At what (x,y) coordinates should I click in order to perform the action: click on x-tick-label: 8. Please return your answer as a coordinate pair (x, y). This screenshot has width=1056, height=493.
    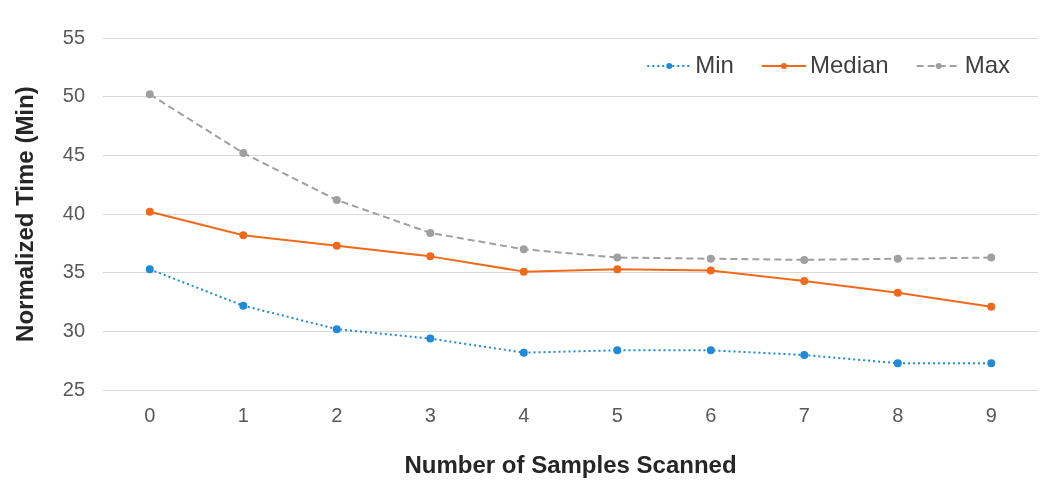
    Looking at the image, I should click on (898, 414).